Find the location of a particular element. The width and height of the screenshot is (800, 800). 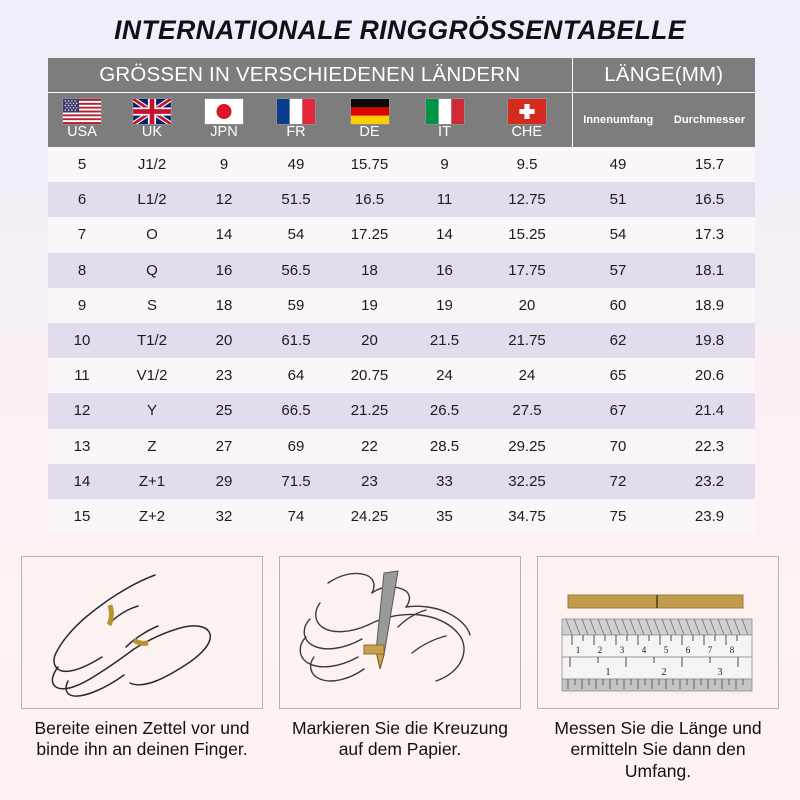

cell-uk: S is located at coordinates (152, 305).